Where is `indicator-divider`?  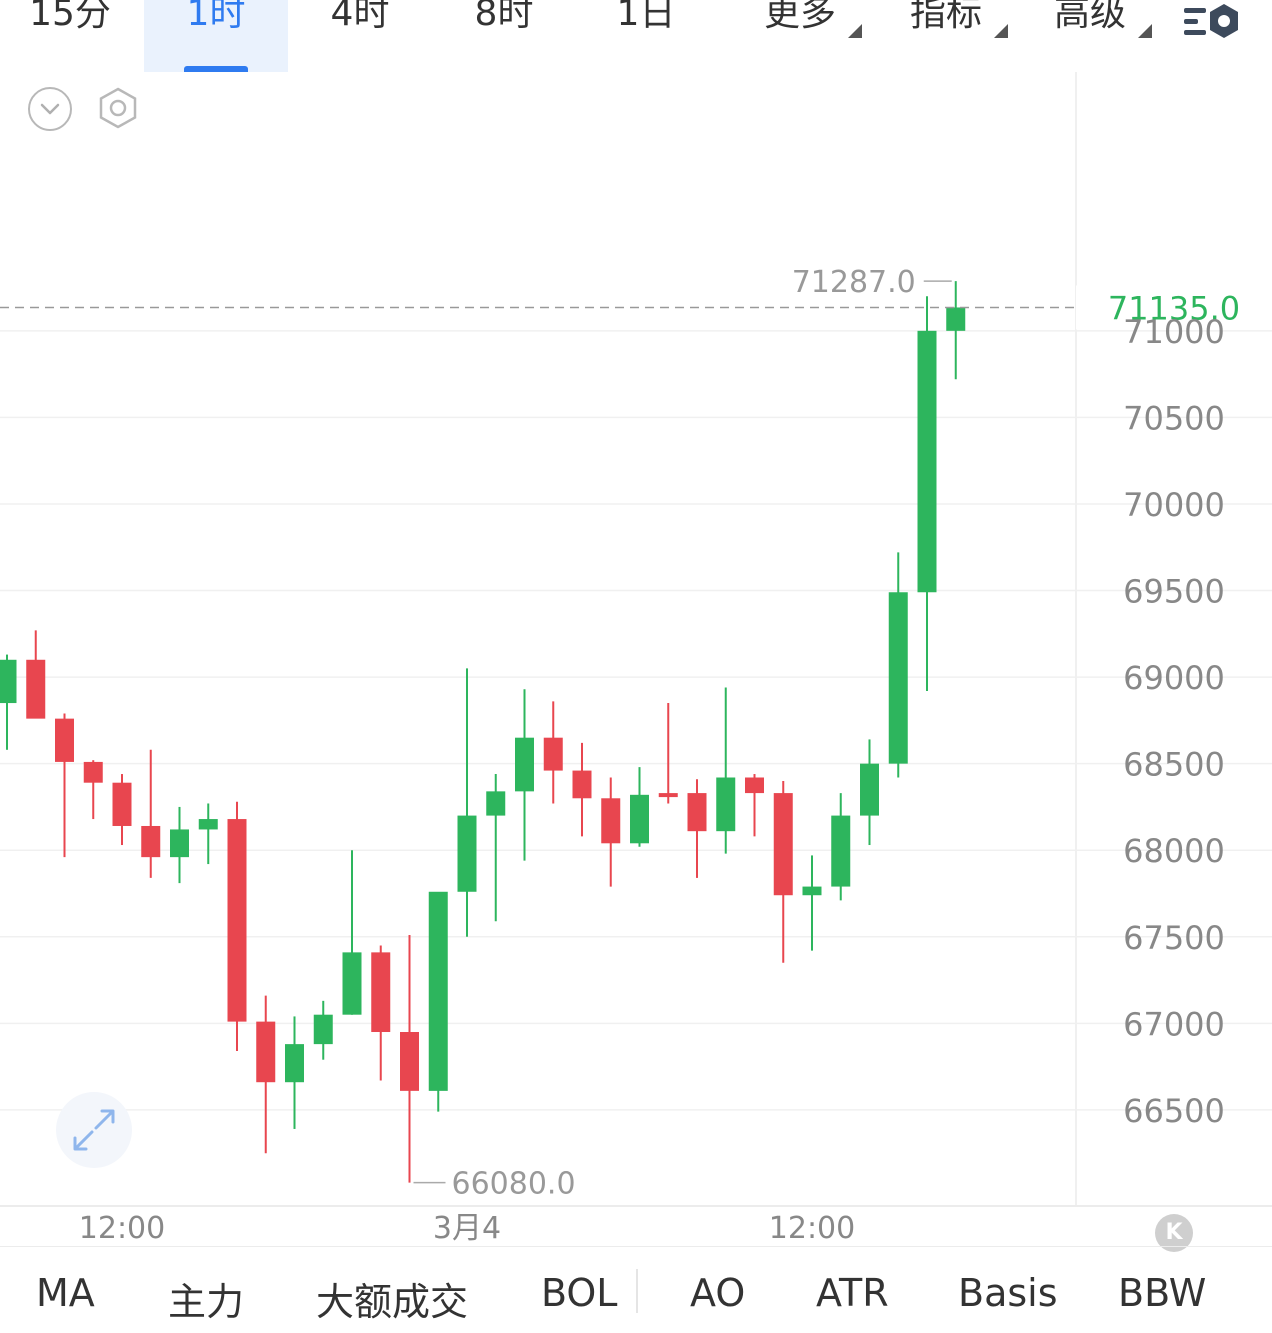 indicator-divider is located at coordinates (637, 1291).